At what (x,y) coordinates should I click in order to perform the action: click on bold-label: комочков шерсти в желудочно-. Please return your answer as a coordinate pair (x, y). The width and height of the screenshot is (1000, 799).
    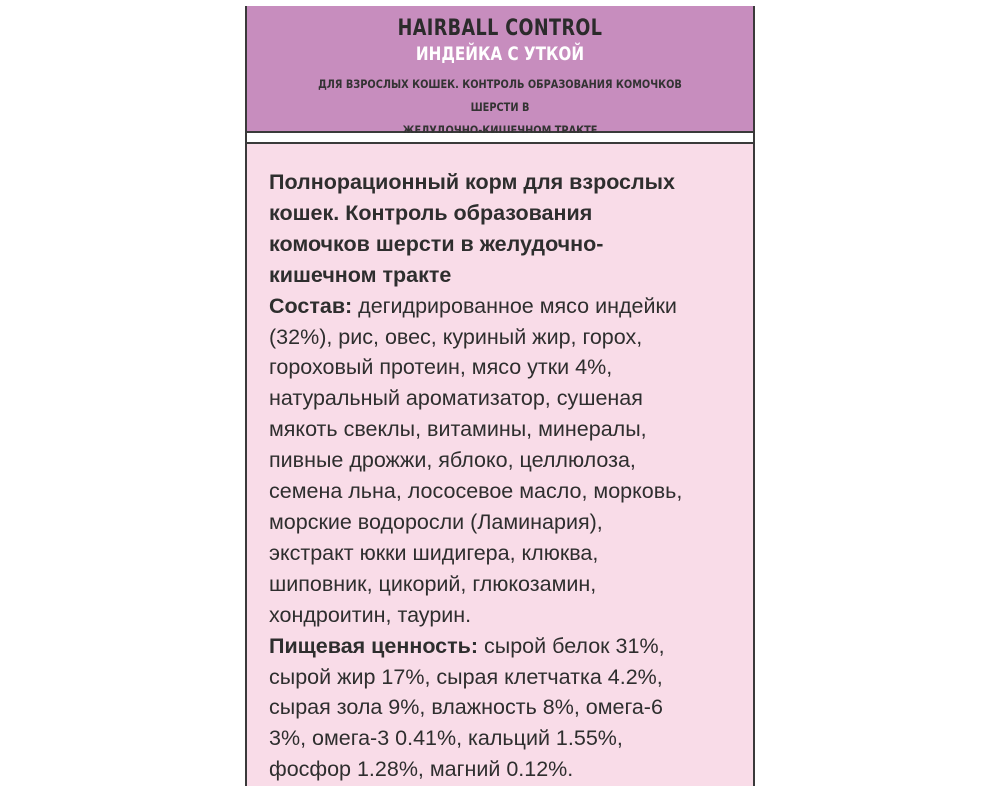
    Looking at the image, I should click on (436, 243).